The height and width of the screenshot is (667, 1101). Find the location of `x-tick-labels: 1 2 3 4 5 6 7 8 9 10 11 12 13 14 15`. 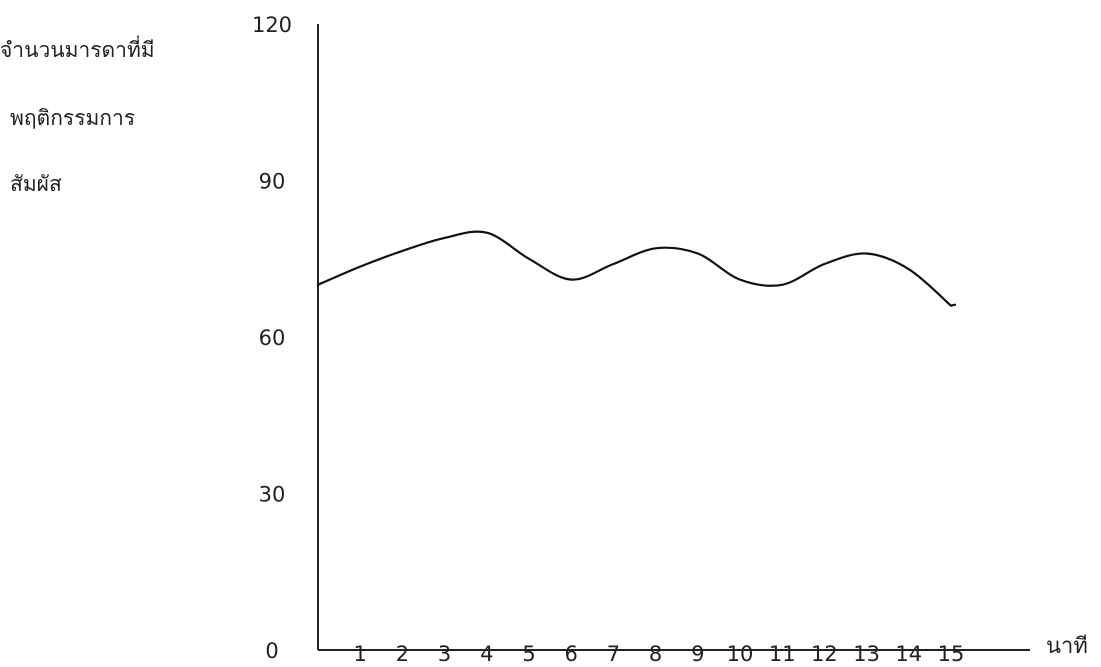

x-tick-labels: 1 2 3 4 5 6 7 8 9 10 11 12 13 14 15 is located at coordinates (659, 654).